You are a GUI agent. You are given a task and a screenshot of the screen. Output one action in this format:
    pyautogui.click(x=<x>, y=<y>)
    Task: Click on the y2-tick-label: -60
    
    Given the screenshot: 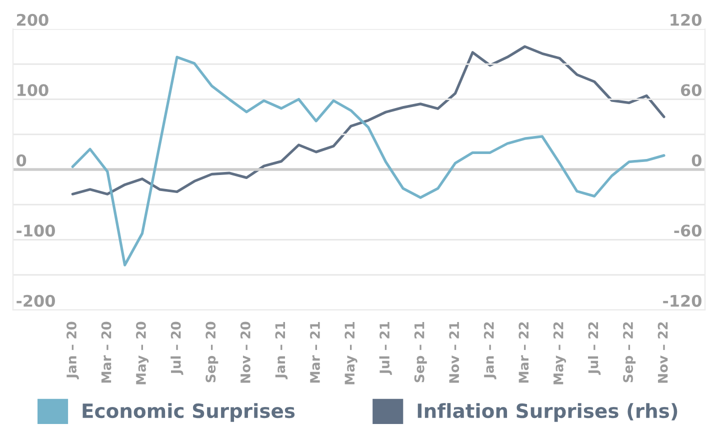 What is the action you would take?
    pyautogui.click(x=688, y=230)
    